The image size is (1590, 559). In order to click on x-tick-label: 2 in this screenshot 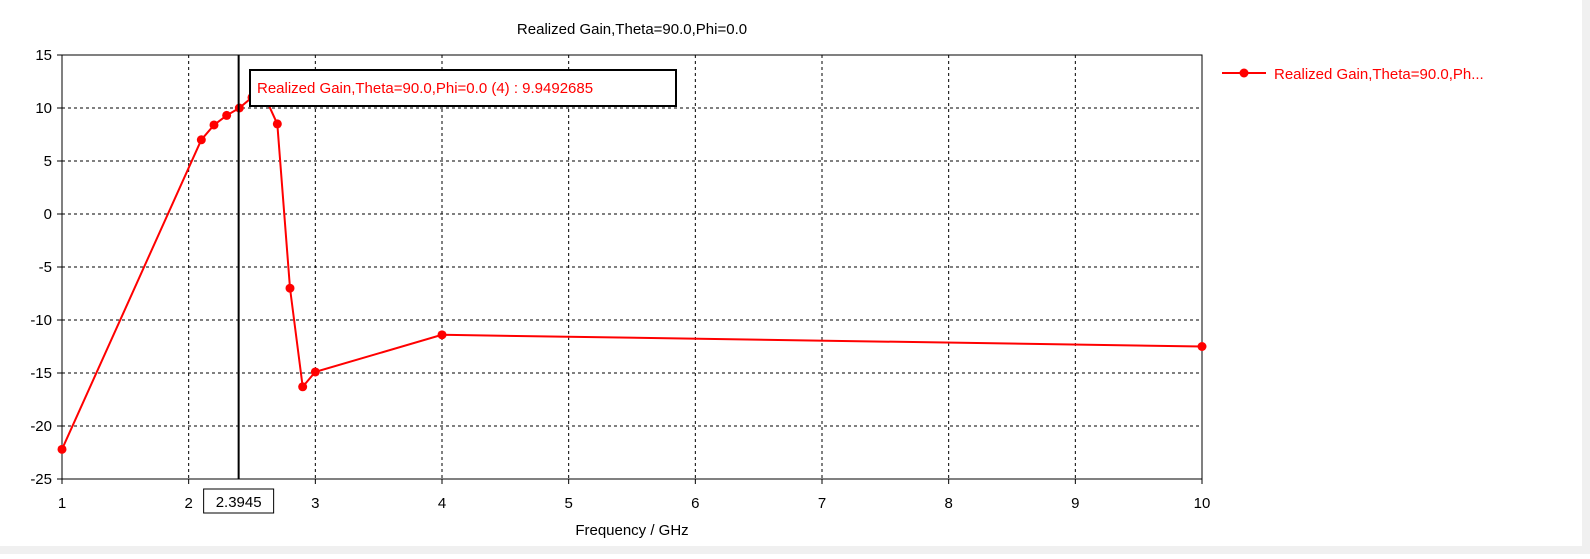, I will do `click(188, 503)`.